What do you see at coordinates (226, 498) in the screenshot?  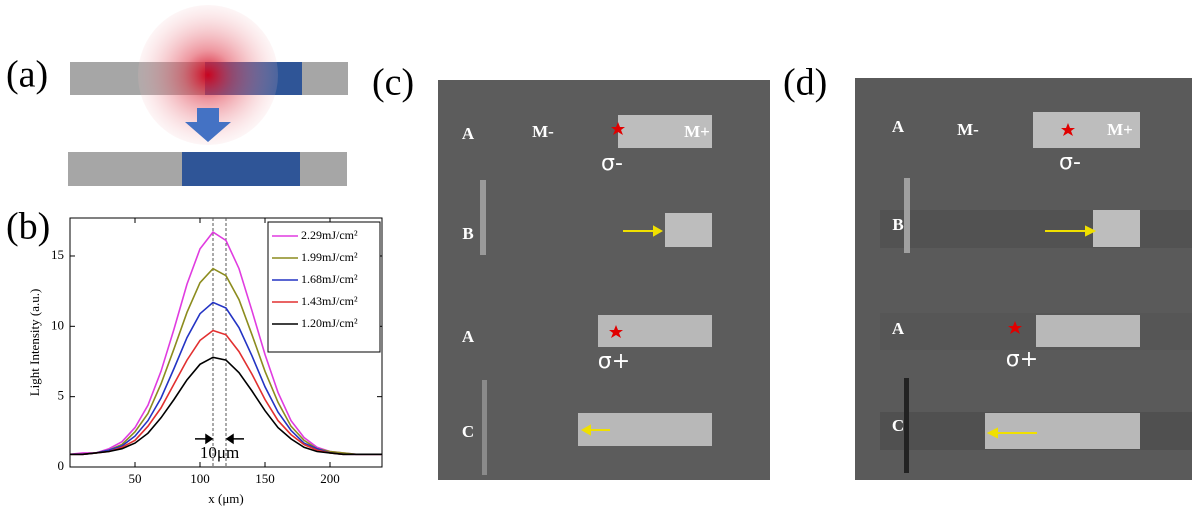 I see `x-axis-label: x (μm)` at bounding box center [226, 498].